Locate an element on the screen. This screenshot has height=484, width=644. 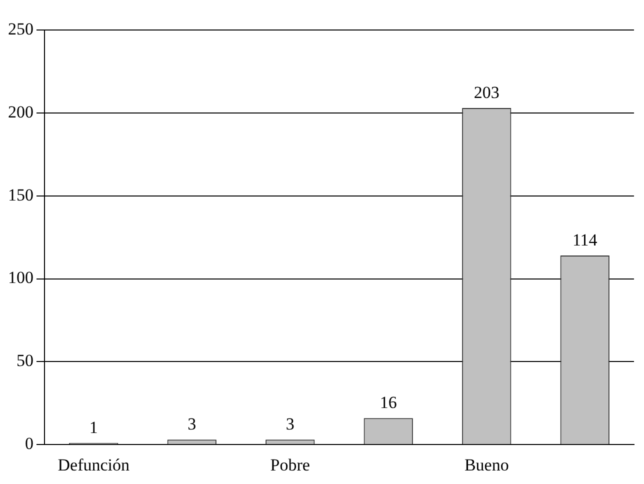
y-tick-label: 150 is located at coordinates (21, 194).